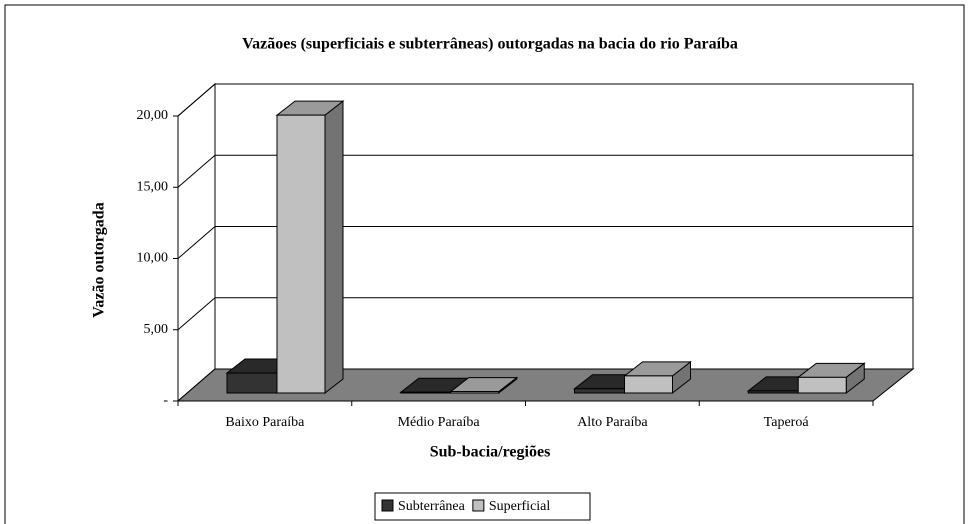 The width and height of the screenshot is (969, 524). Describe the element at coordinates (490, 452) in the screenshot. I see `x-axis-label: Sub-bacia/regiões` at that location.